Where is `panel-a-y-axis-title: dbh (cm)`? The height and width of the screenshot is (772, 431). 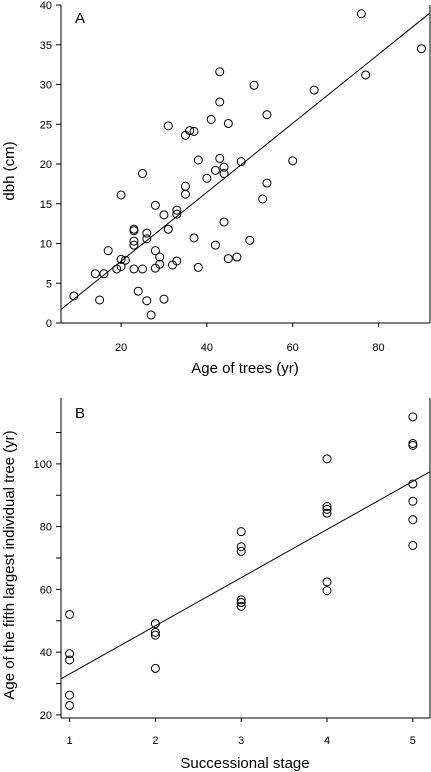 panel-a-y-axis-title: dbh (cm) is located at coordinates (9, 170).